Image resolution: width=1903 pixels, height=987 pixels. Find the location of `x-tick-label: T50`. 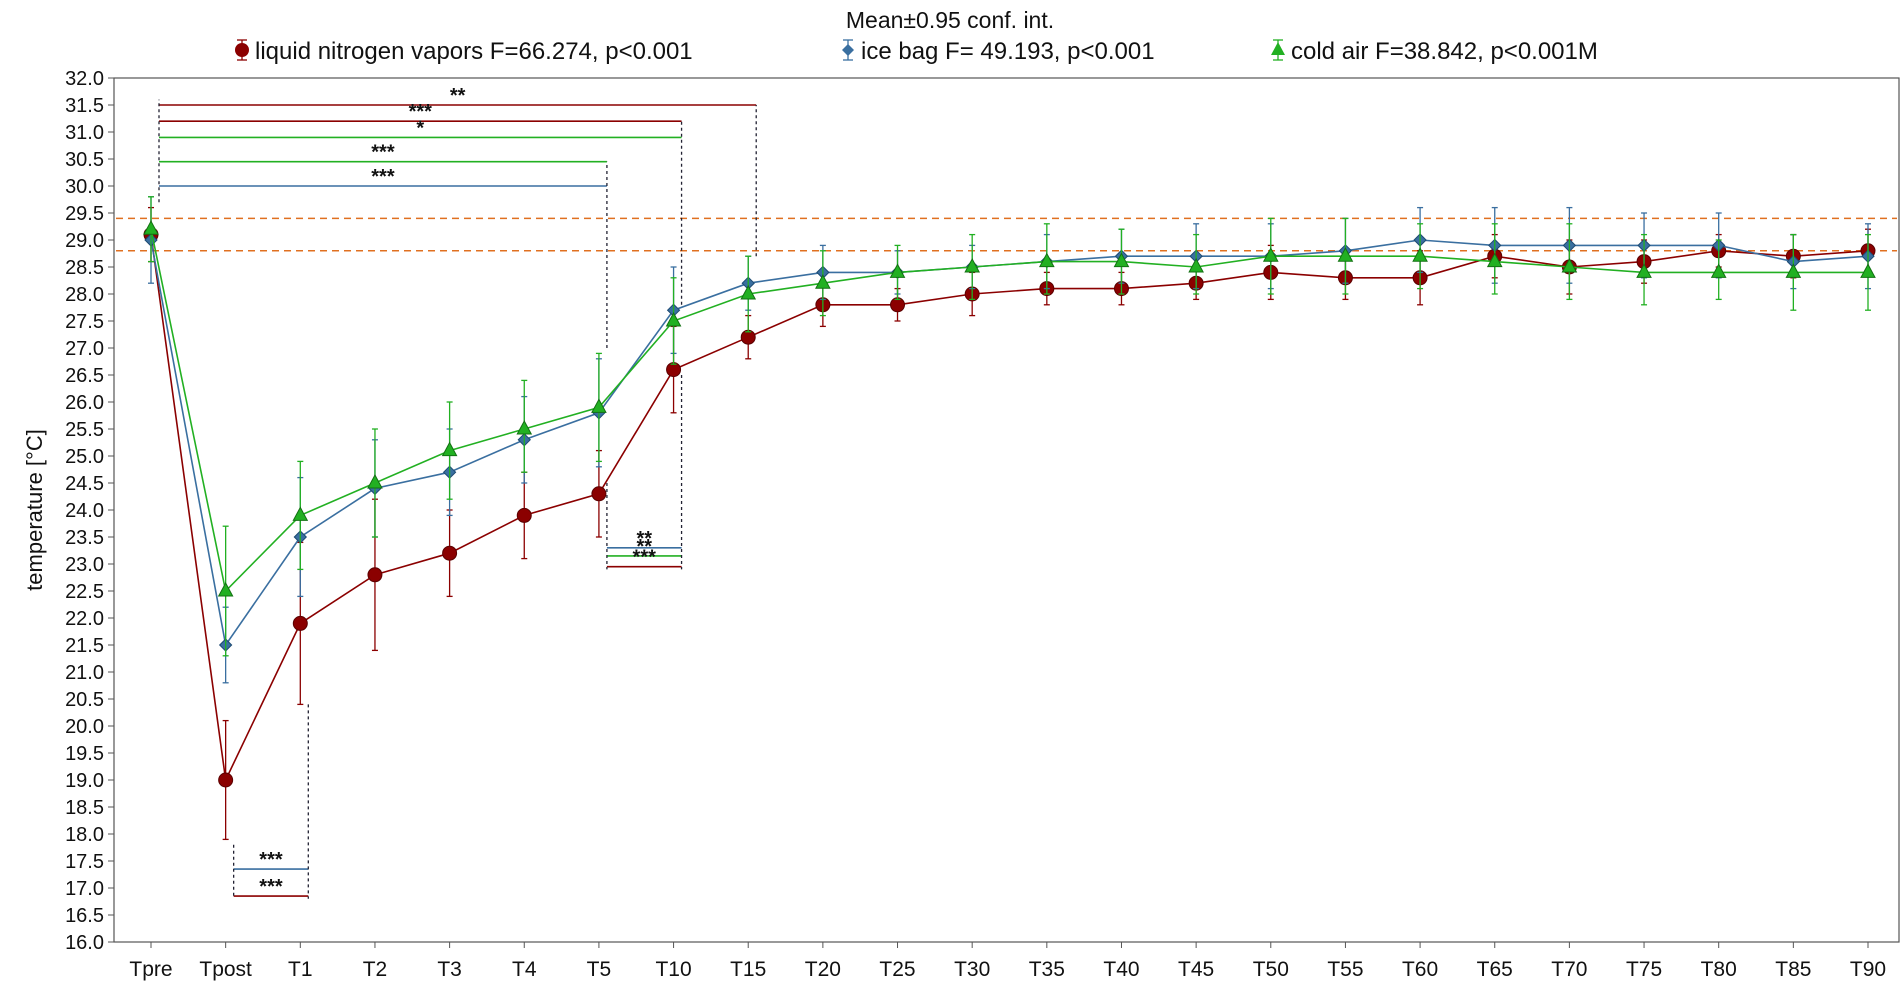

x-tick-label: T50 is located at coordinates (1271, 969).